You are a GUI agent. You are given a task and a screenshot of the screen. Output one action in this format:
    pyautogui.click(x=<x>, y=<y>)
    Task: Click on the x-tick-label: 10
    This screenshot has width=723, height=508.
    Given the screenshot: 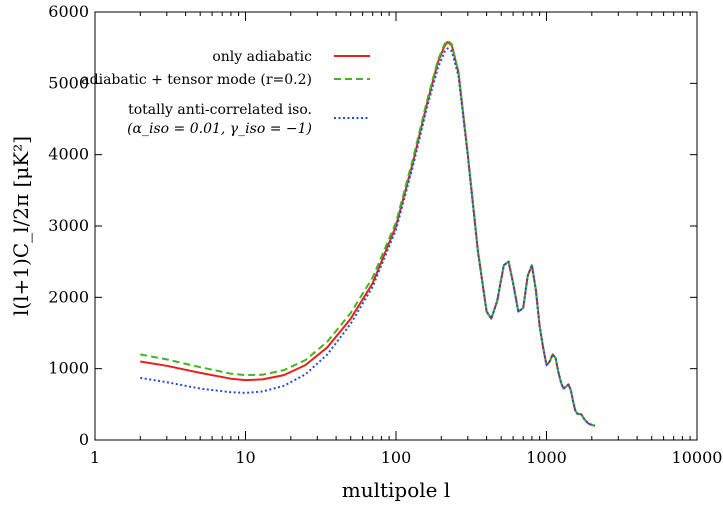 What is the action you would take?
    pyautogui.click(x=245, y=457)
    